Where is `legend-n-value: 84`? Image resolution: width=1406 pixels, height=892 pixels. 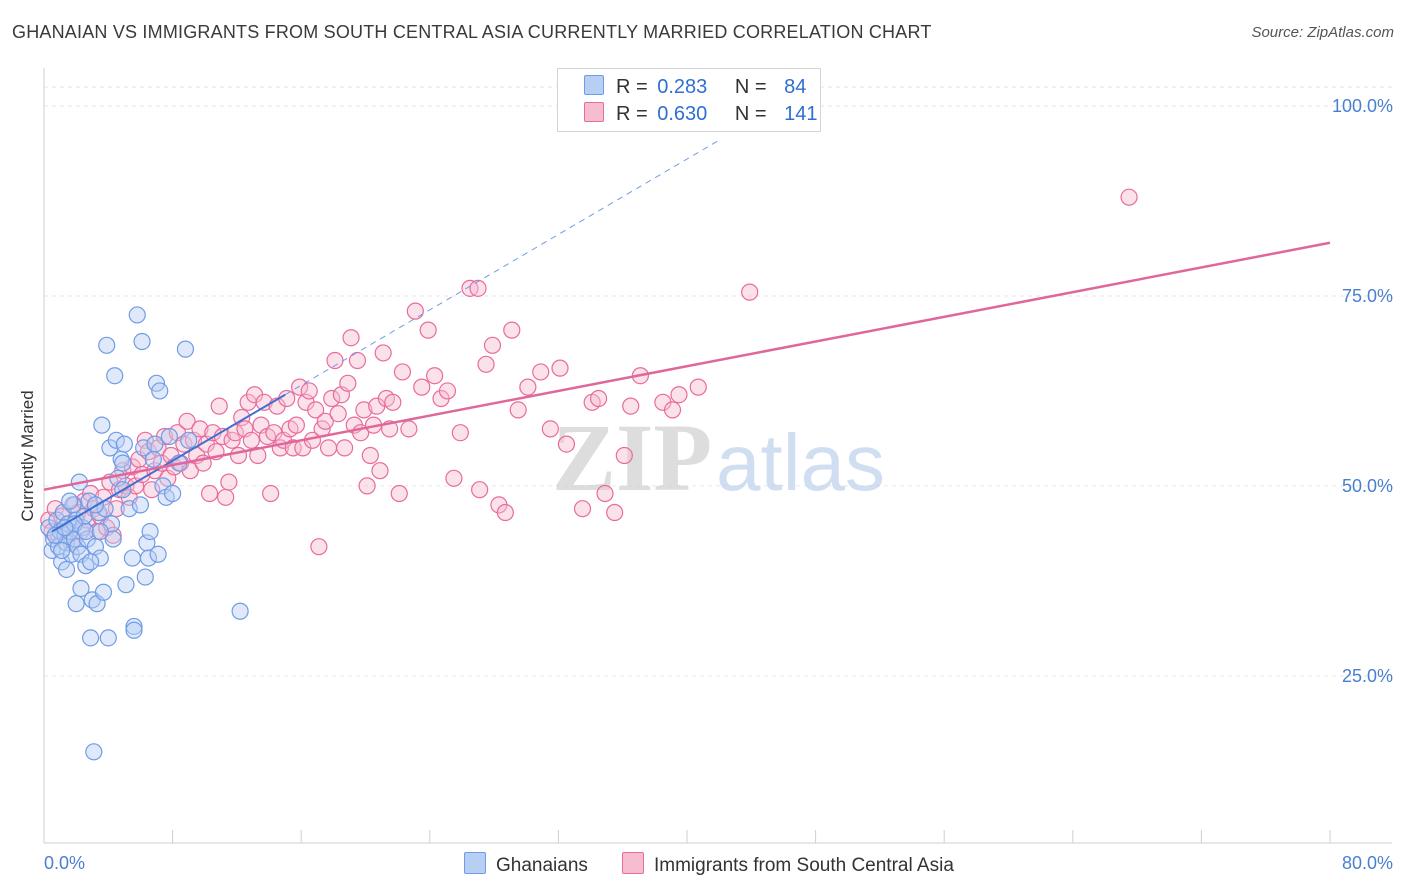 legend-n-value: 84 is located at coordinates (795, 87).